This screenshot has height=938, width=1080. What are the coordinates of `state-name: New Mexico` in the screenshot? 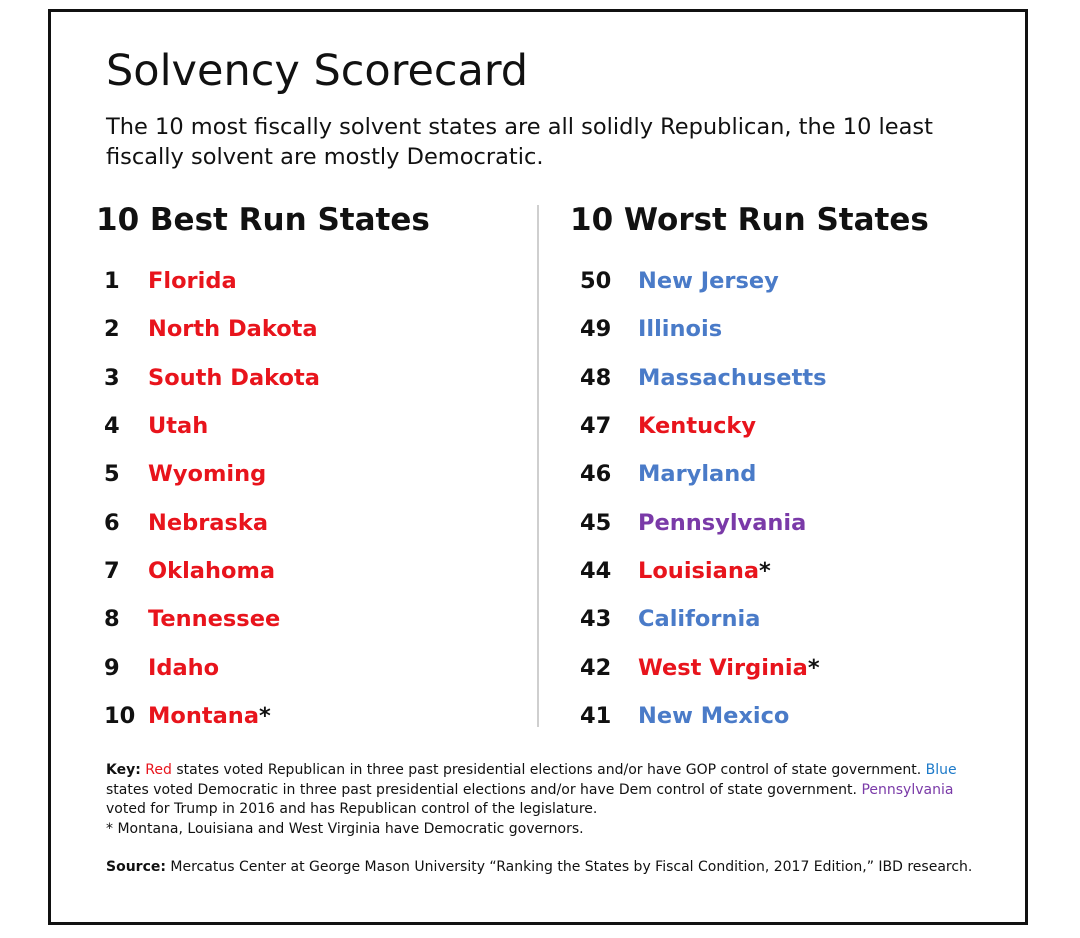 It's located at (714, 715).